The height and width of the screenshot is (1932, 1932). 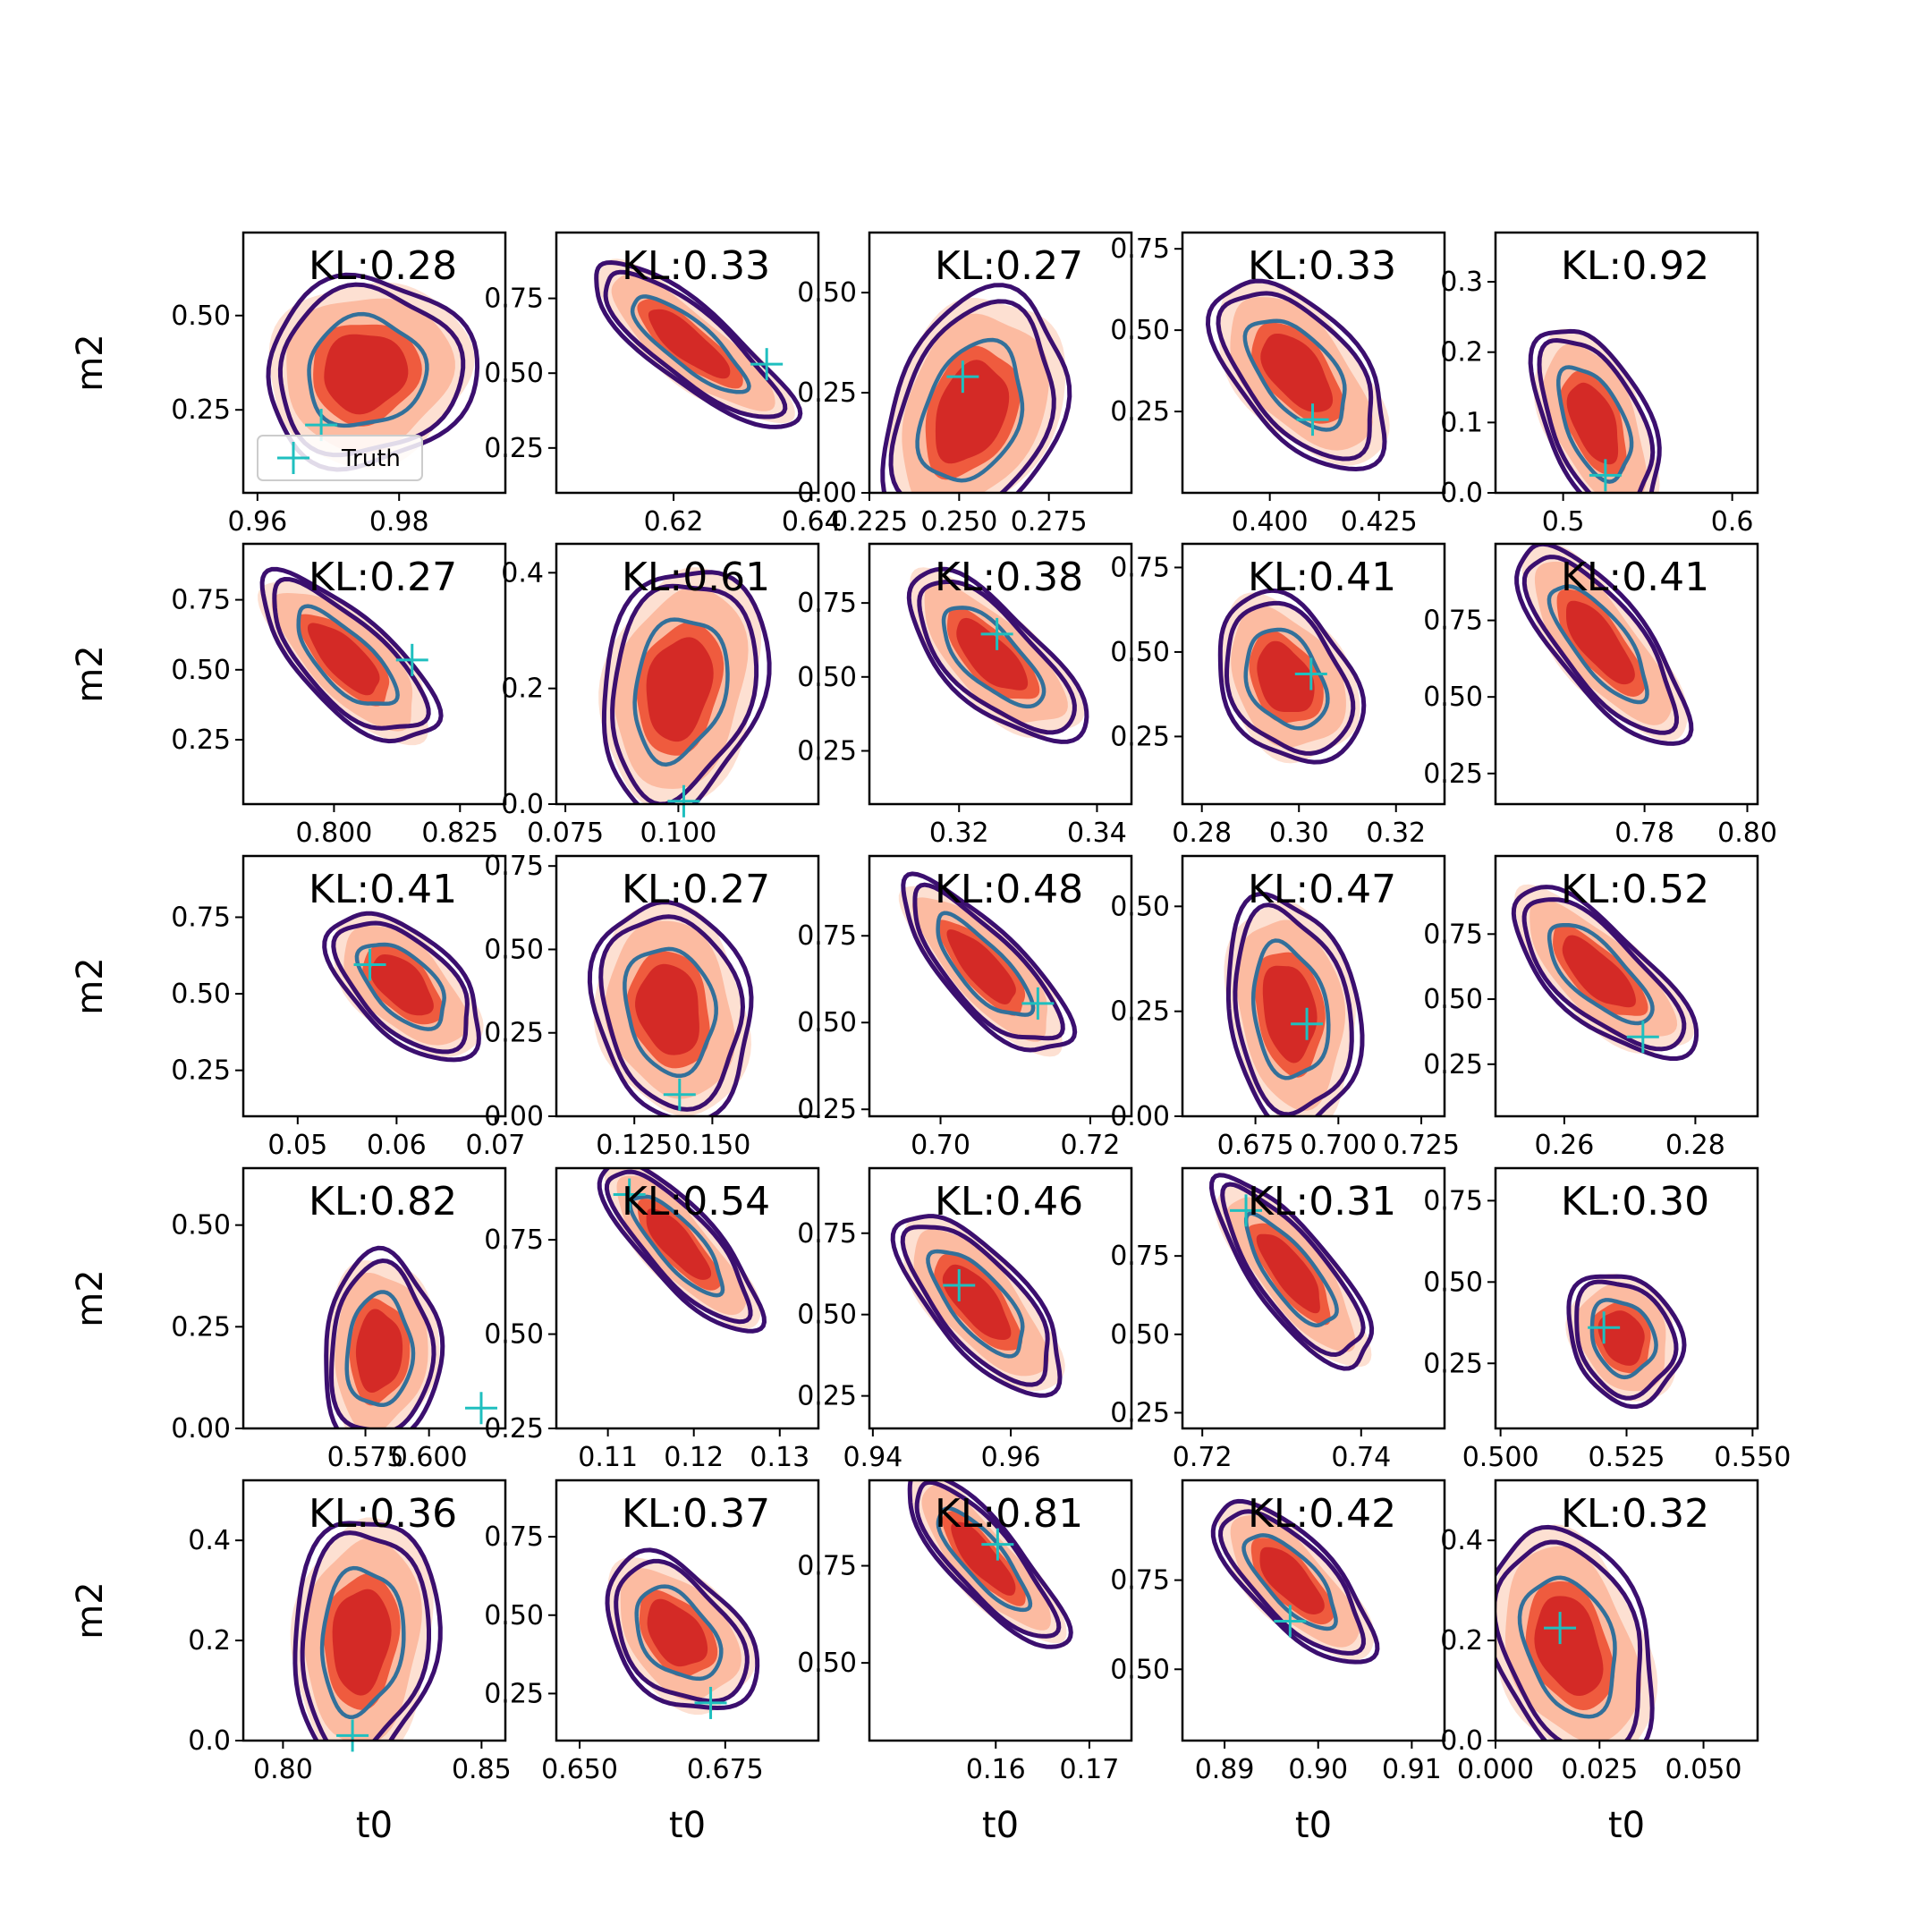 I want to click on panel-4: 0.400 0.425 0.25 0.50 0.75 KL:0.33, so click(x=1278, y=384).